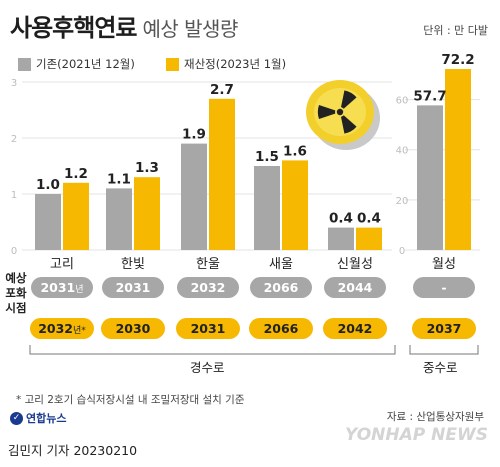  I want to click on saturation-pill-new: 2030, so click(133, 328).